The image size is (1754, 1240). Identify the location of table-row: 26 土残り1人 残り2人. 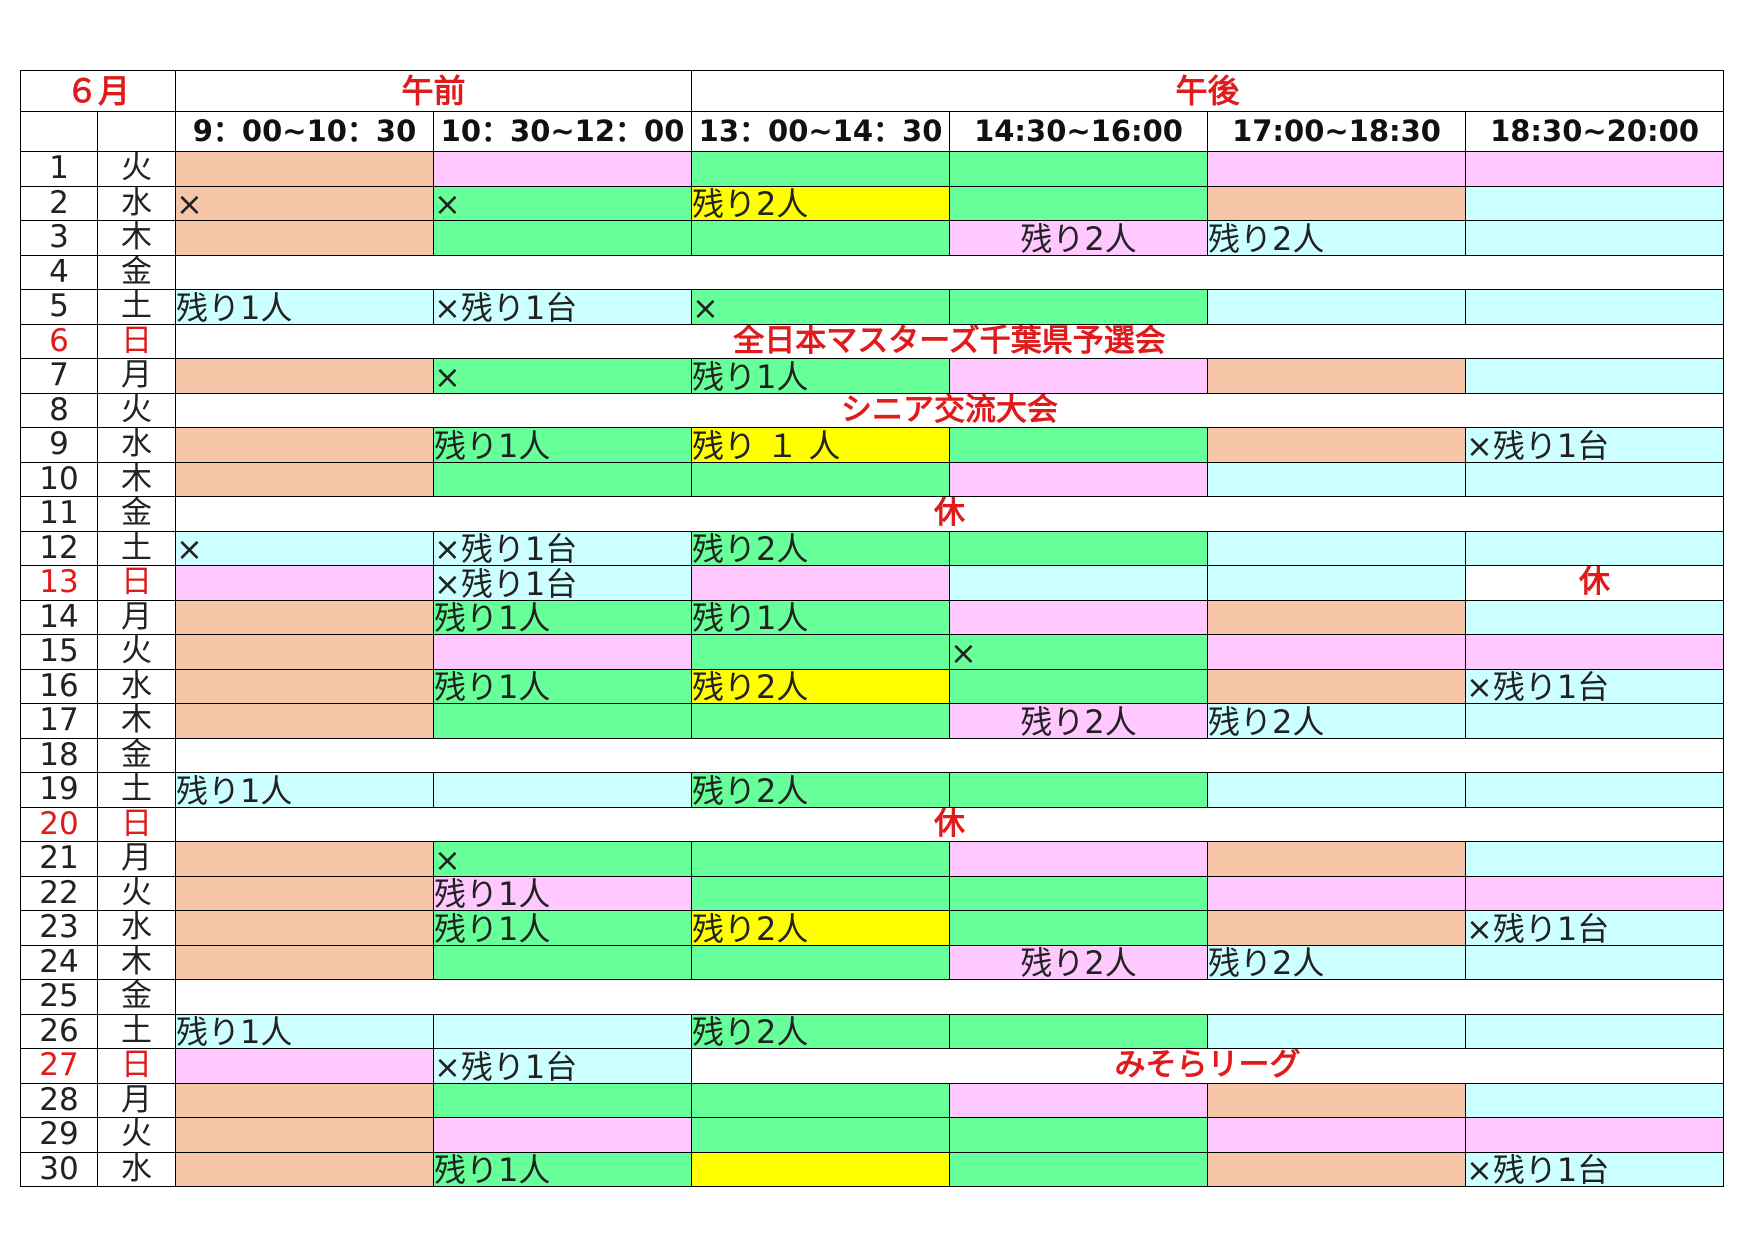
(872, 1031).